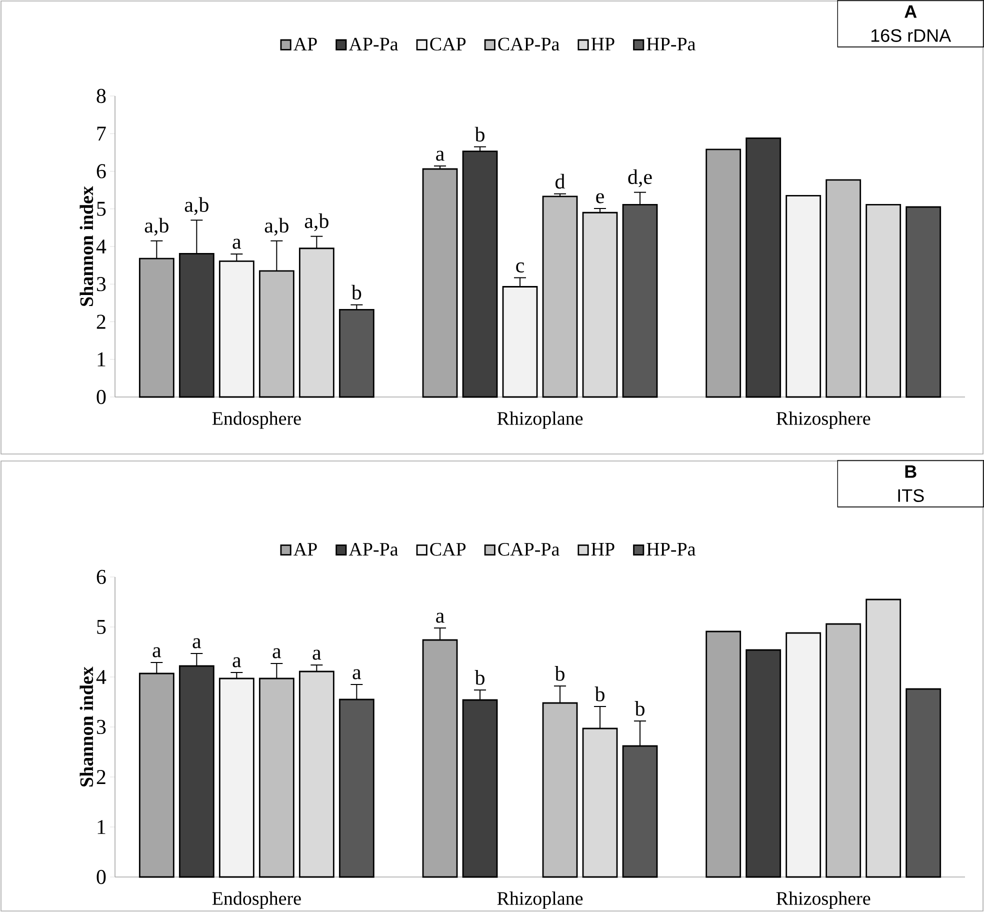  What do you see at coordinates (910, 11) in the screenshot?
I see `text: A` at bounding box center [910, 11].